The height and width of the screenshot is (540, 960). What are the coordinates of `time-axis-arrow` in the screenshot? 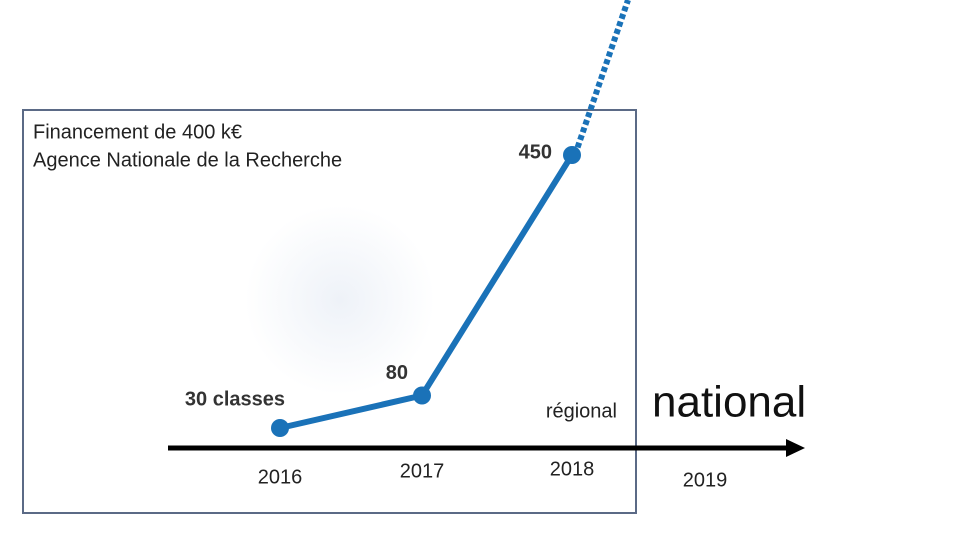 It's located at (795, 448).